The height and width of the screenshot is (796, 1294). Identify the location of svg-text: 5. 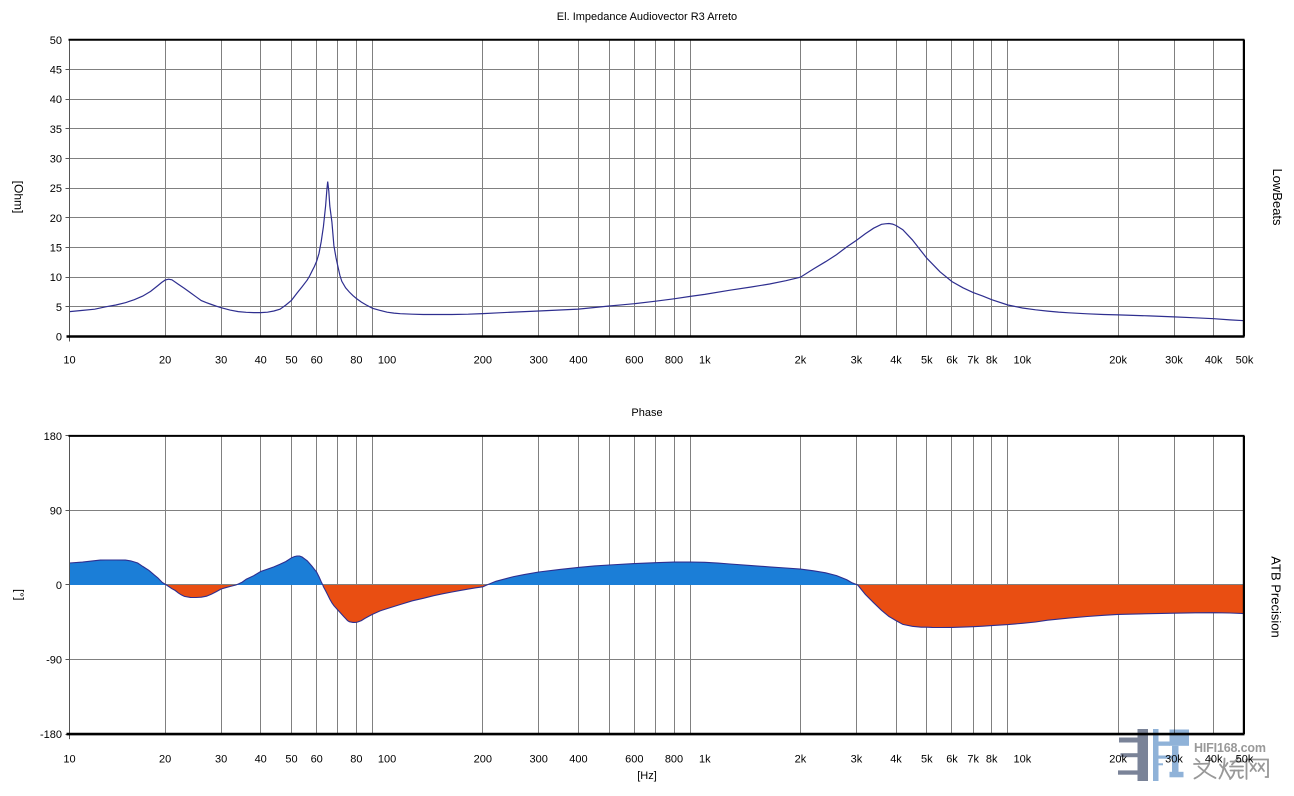
(59, 308).